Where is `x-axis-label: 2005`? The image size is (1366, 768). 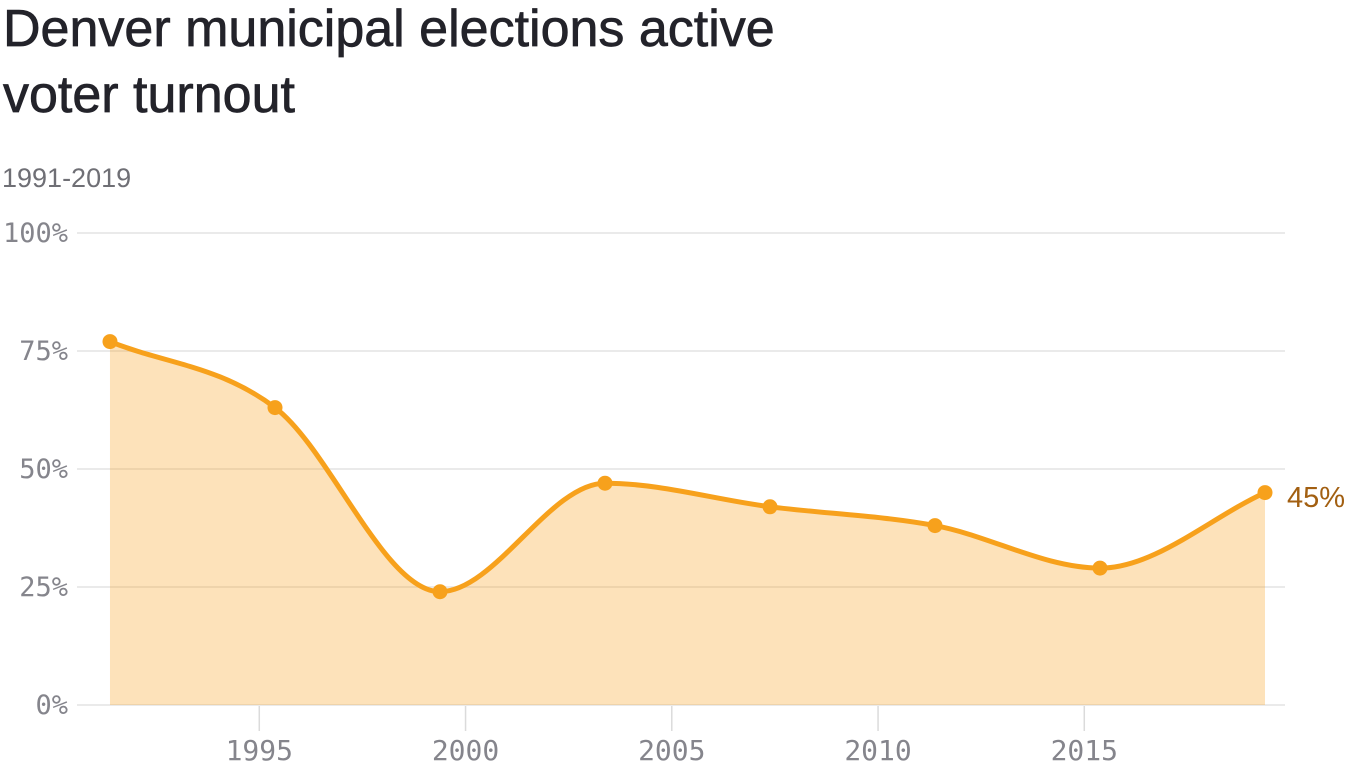 x-axis-label: 2005 is located at coordinates (671, 750).